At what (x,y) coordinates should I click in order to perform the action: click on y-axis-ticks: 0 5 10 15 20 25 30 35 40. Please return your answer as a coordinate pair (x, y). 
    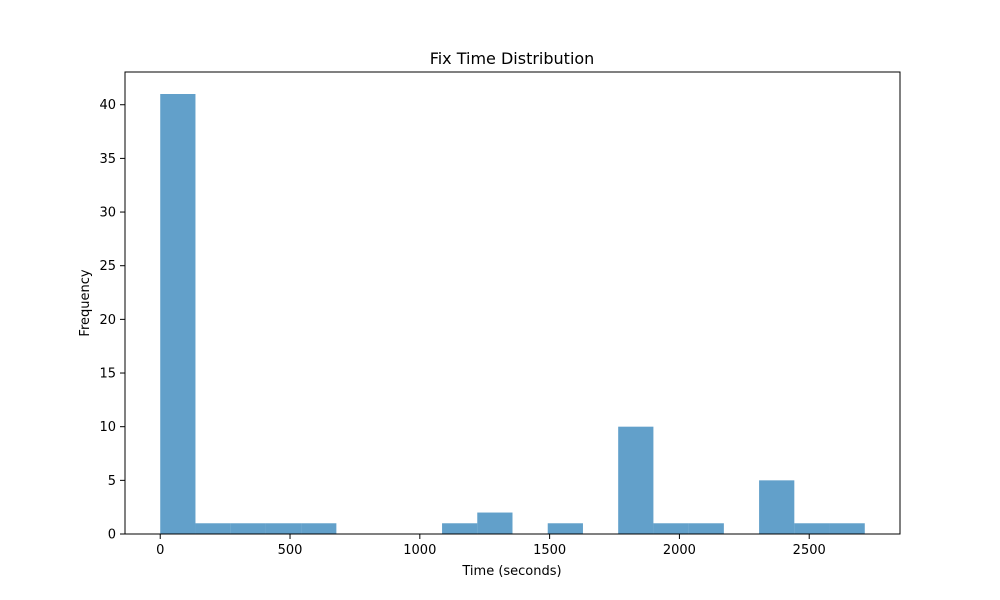
    Looking at the image, I should click on (112, 320).